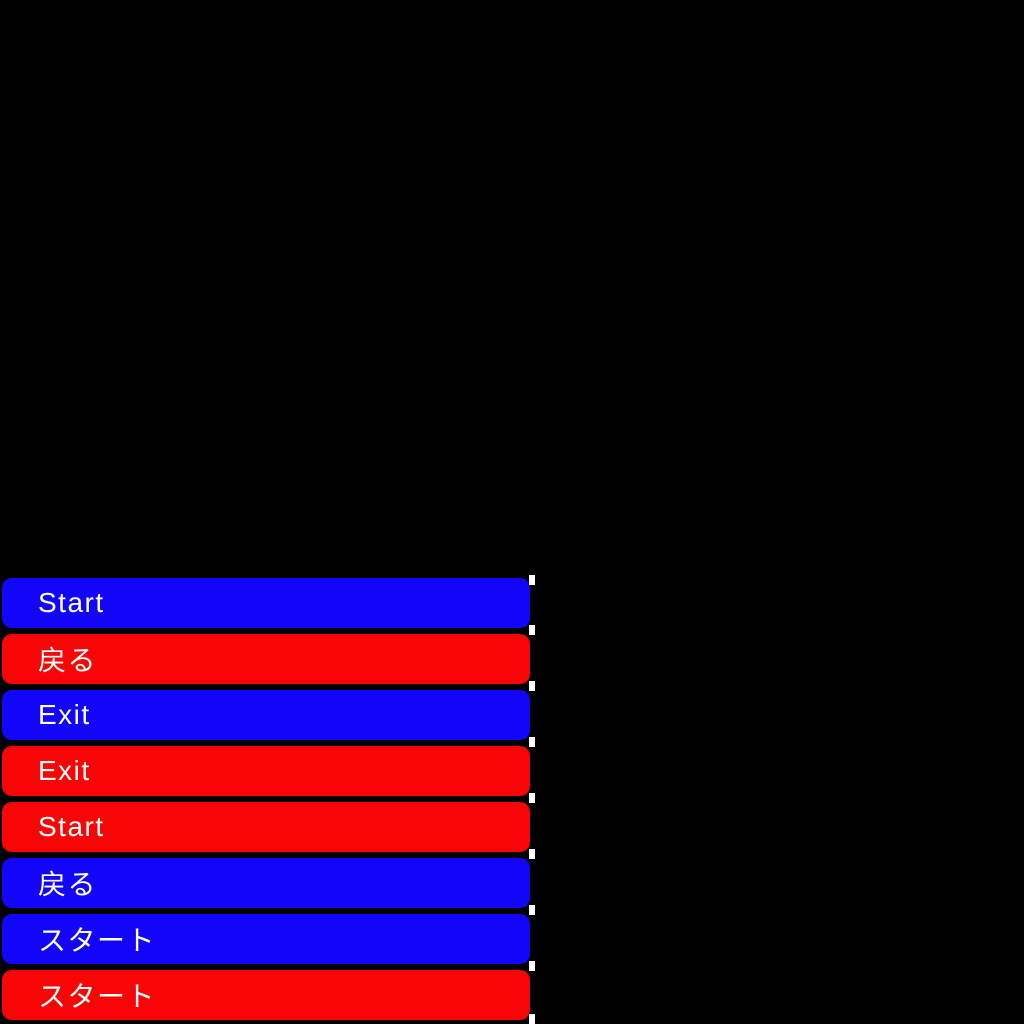 The image size is (1024, 1024). What do you see at coordinates (266, 603) in the screenshot?
I see `menu-button-0: Start` at bounding box center [266, 603].